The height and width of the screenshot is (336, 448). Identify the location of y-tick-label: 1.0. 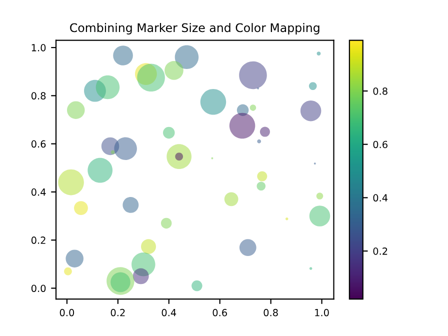
(39, 48).